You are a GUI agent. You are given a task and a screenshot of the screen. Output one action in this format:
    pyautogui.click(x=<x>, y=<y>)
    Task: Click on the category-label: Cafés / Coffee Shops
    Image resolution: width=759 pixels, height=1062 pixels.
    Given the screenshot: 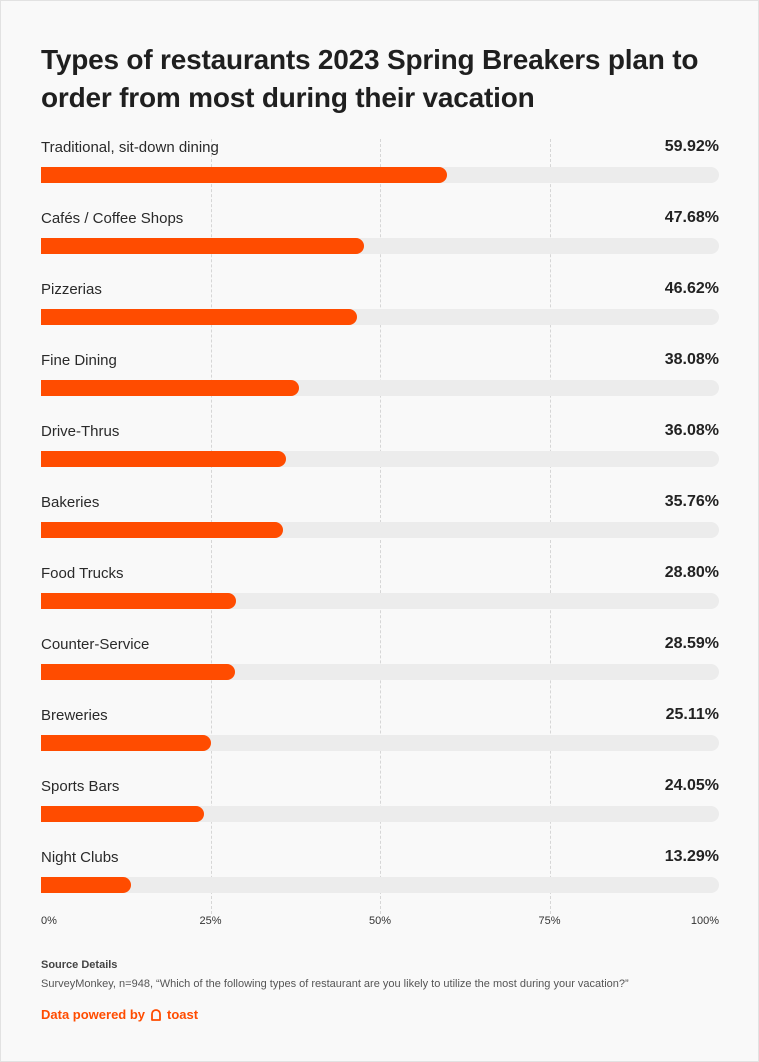 What is the action you would take?
    pyautogui.click(x=112, y=218)
    